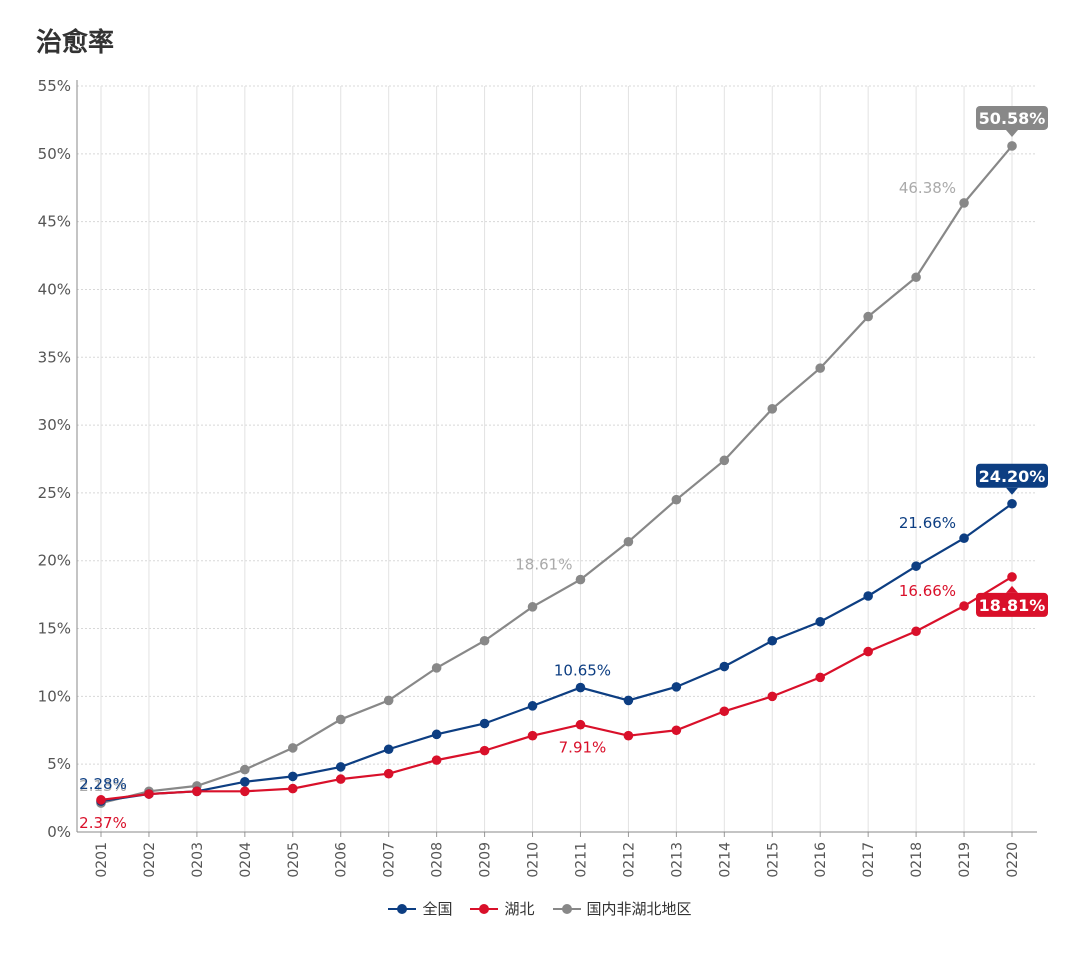 Image resolution: width=1080 pixels, height=953 pixels. I want to click on x-tick-label: 0212, so click(629, 860).